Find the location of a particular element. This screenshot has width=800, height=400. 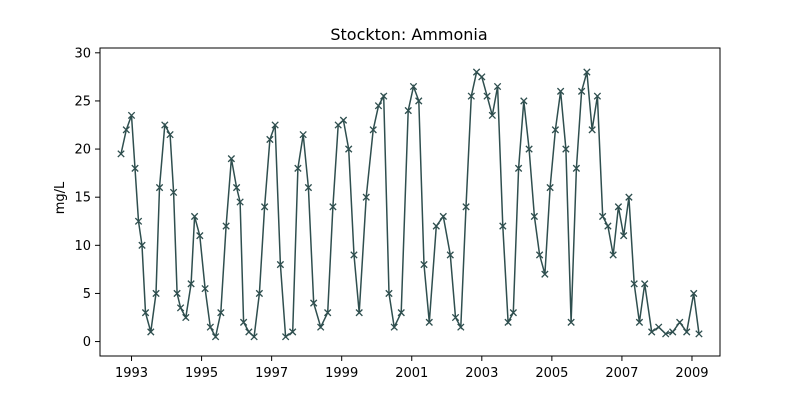

y-tick-label: 10 is located at coordinates (82, 246).